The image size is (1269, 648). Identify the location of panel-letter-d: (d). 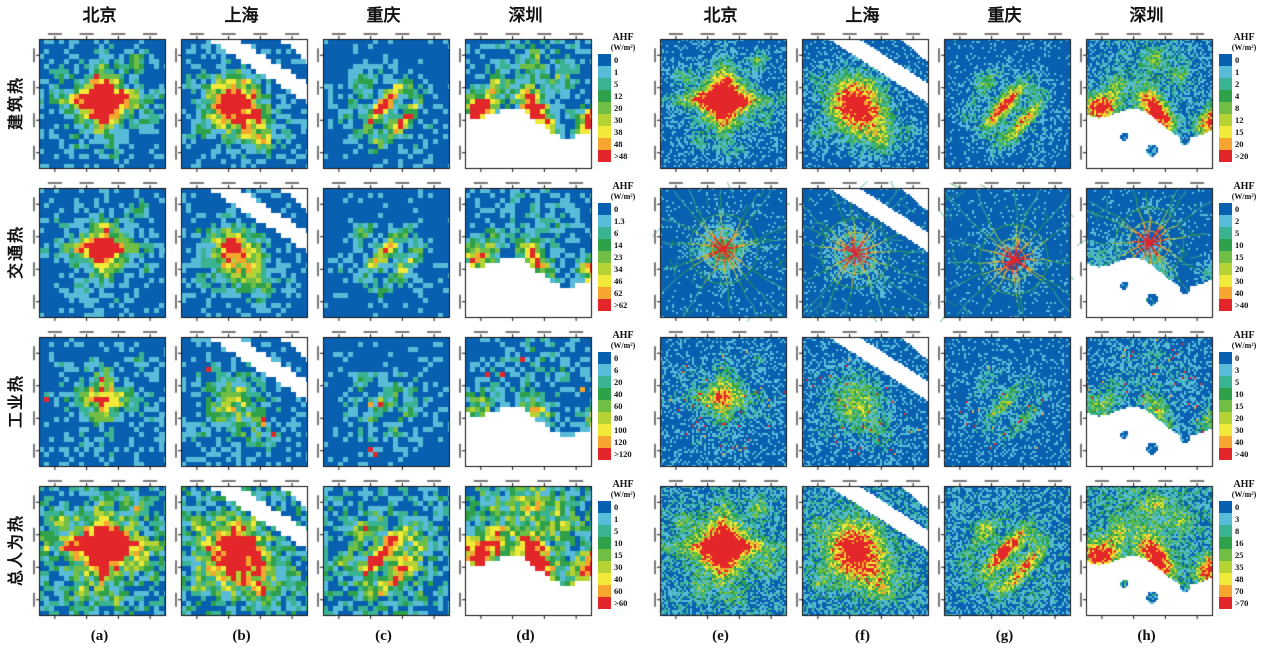
(525, 636).